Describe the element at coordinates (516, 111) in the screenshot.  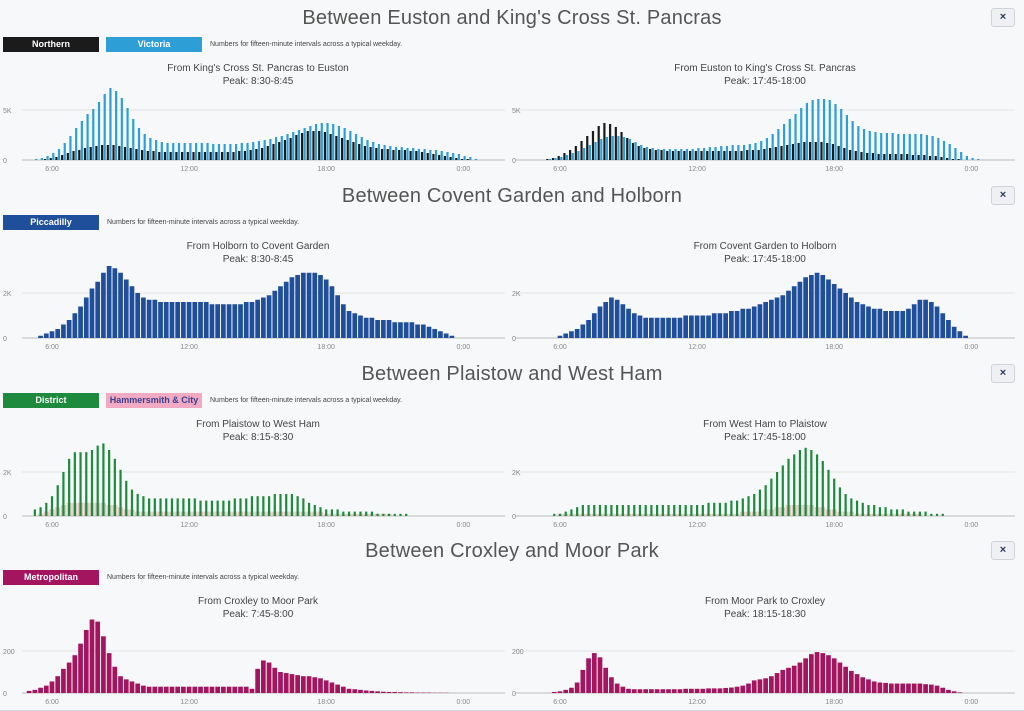
I see `y-tick-label: 5K` at that location.